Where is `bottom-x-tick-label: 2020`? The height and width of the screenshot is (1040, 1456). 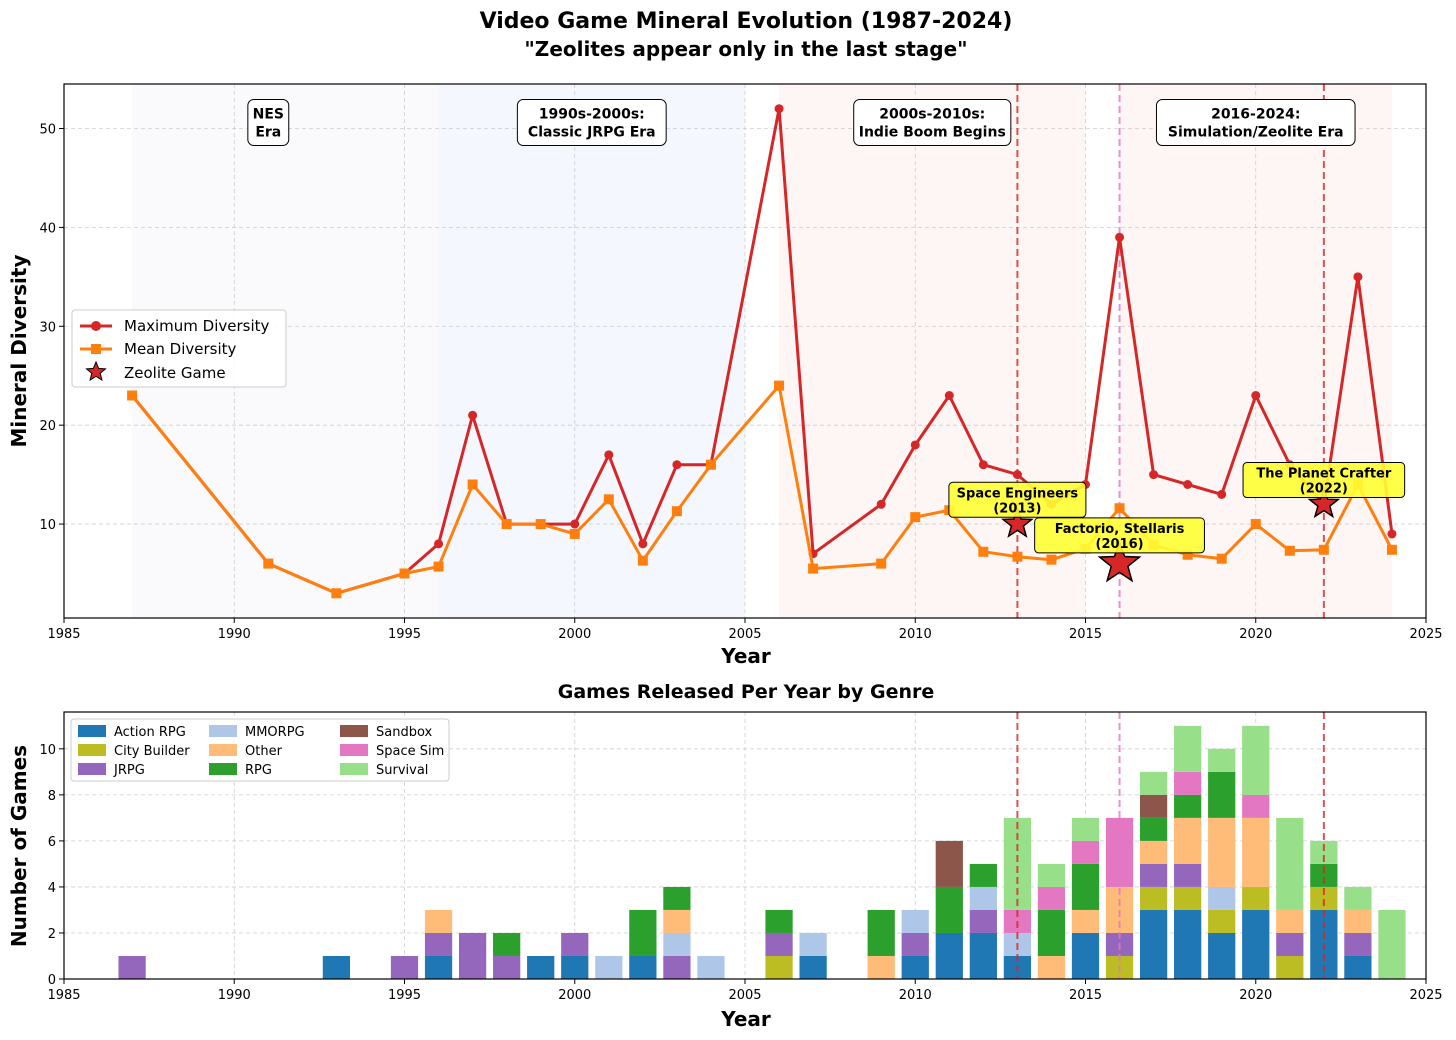 bottom-x-tick-label: 2020 is located at coordinates (1255, 995).